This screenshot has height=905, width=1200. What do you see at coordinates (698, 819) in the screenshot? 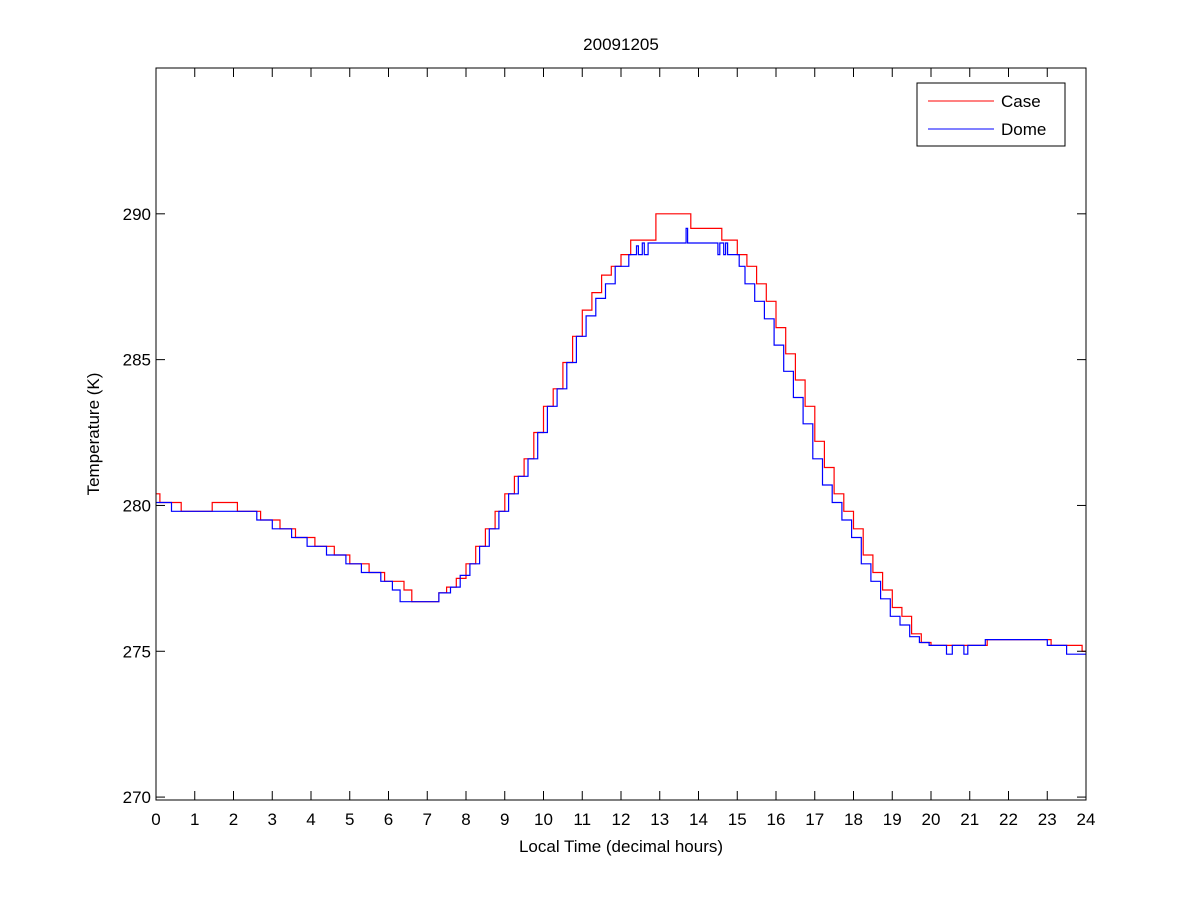
I see `x-tick-label: 14` at bounding box center [698, 819].